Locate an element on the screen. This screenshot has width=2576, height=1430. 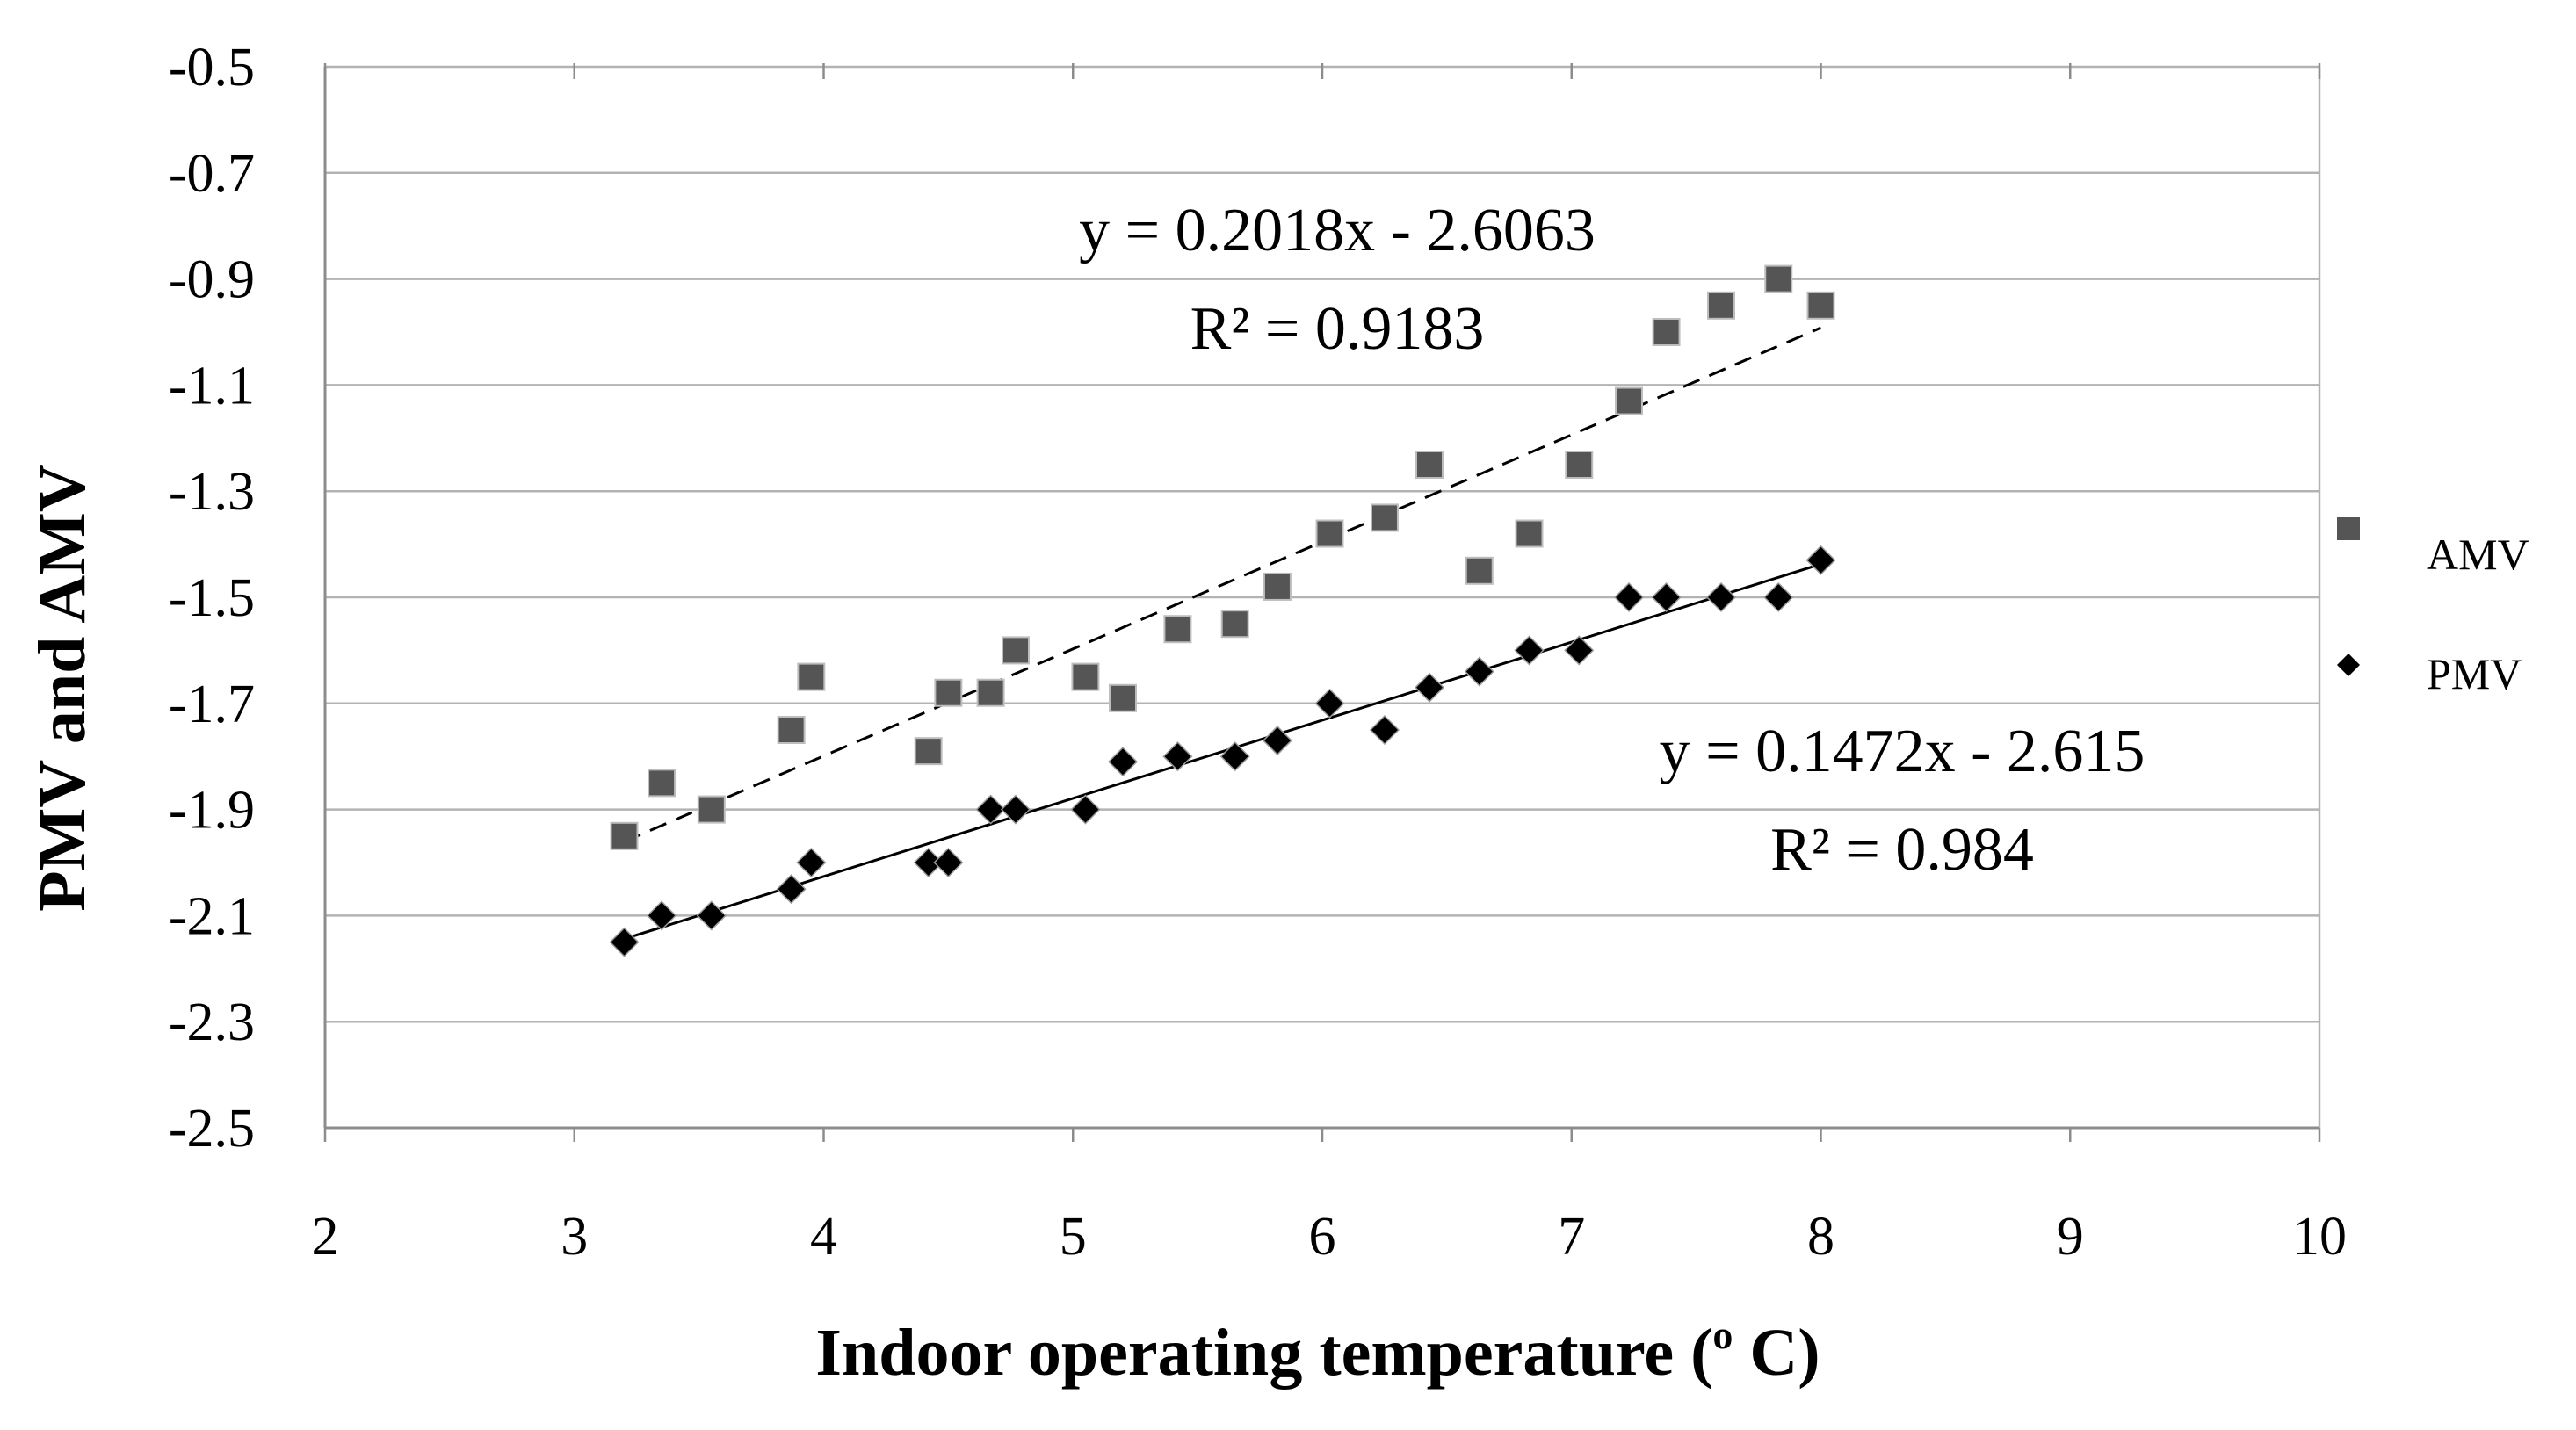
x-axis-title: Indoor operating temperature (o C) is located at coordinates (1317, 1351).